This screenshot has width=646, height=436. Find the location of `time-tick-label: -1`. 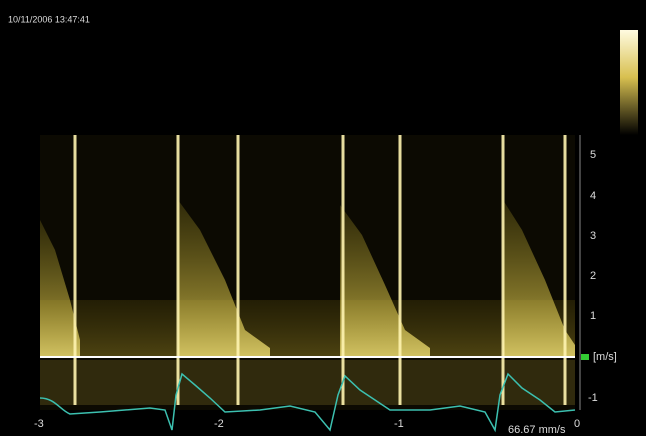

time-tick-label: -1 is located at coordinates (399, 424).